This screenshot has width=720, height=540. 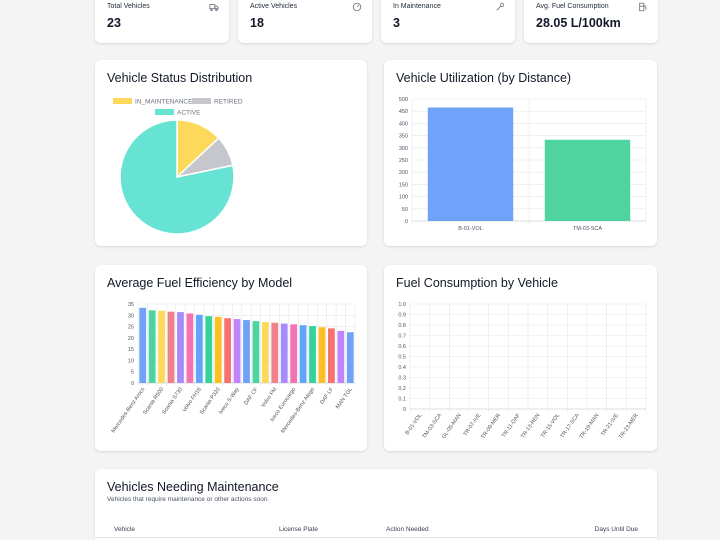 I want to click on stat-card-avg-fuel-consumption: Avg. Fuel Consumption 28.05 L/100km, so click(x=591, y=21).